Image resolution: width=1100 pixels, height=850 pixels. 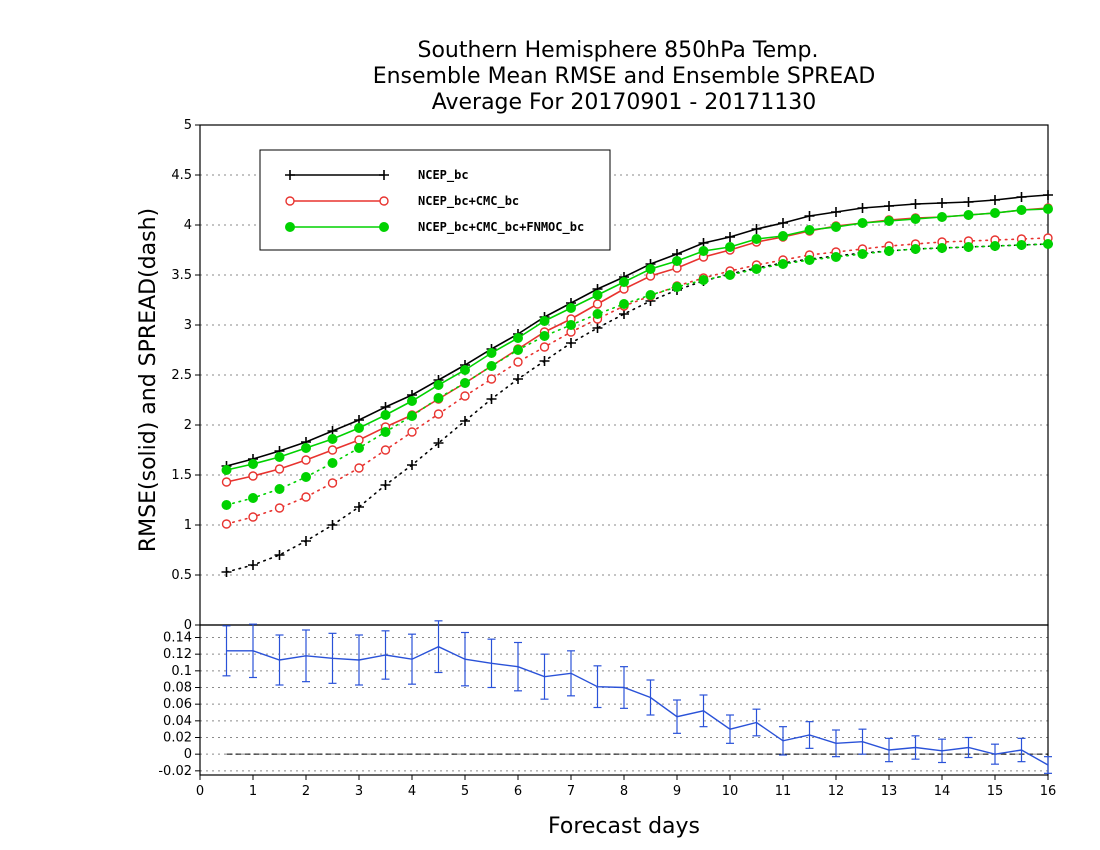 What do you see at coordinates (624, 826) in the screenshot?
I see `x-axis-label: Forecast days` at bounding box center [624, 826].